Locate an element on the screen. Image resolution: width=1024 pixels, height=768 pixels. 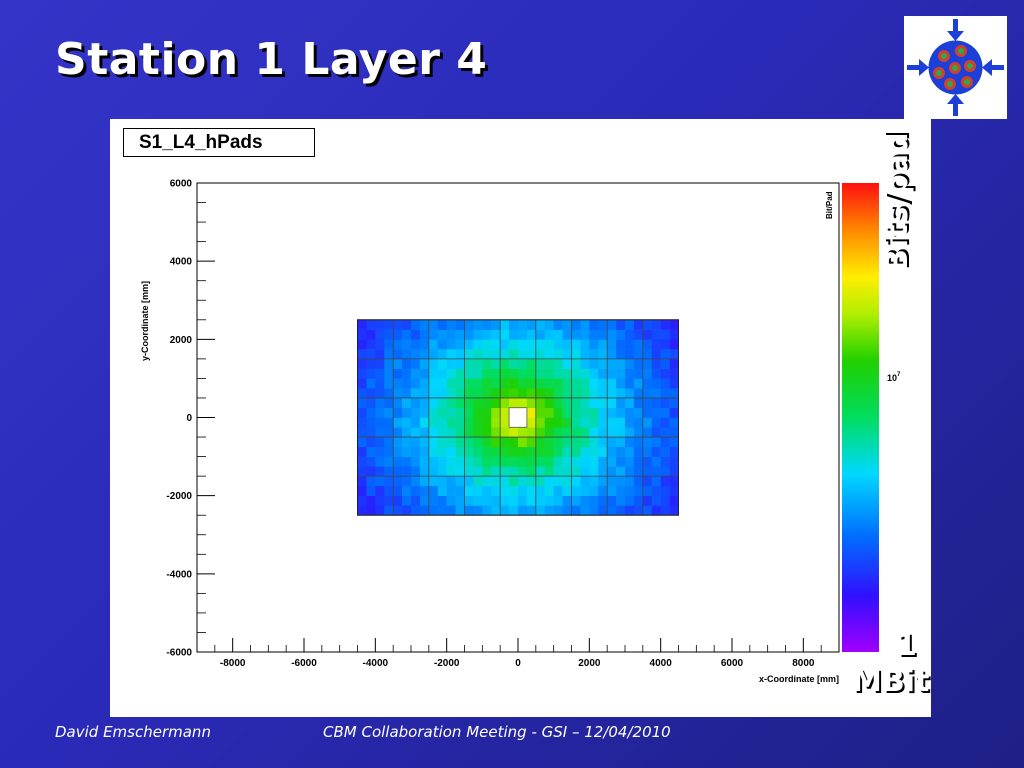
y-tick-label: -6000 is located at coordinates (179, 653).